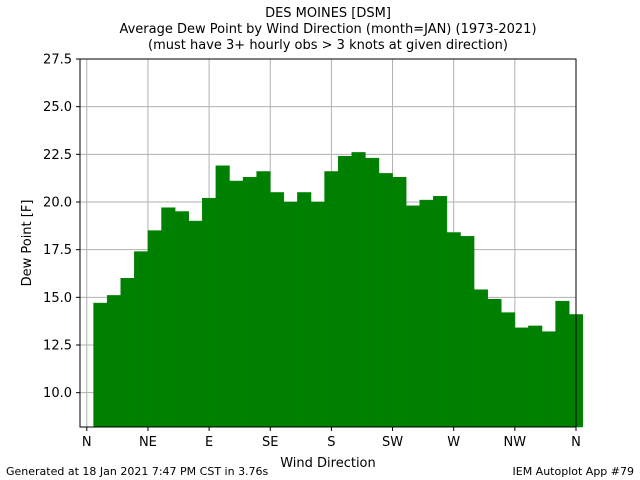  What do you see at coordinates (392, 442) in the screenshot?
I see `x-tick-label: SW` at bounding box center [392, 442].